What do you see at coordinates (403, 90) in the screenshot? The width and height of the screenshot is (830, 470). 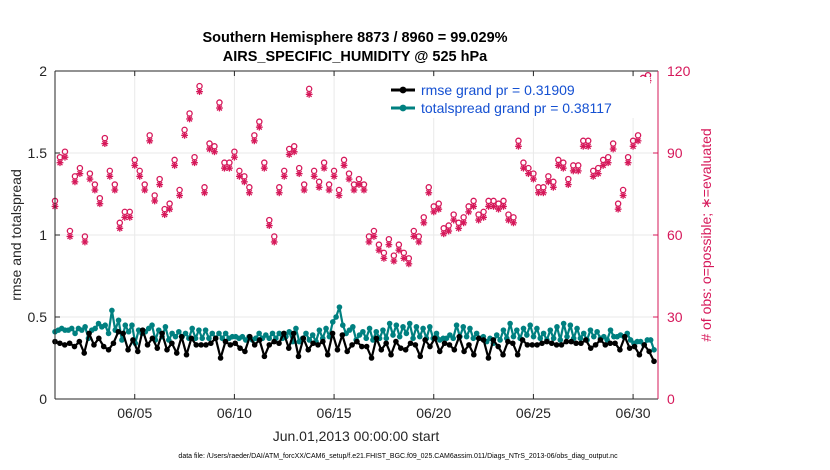 I see `legend-rmse-marker` at bounding box center [403, 90].